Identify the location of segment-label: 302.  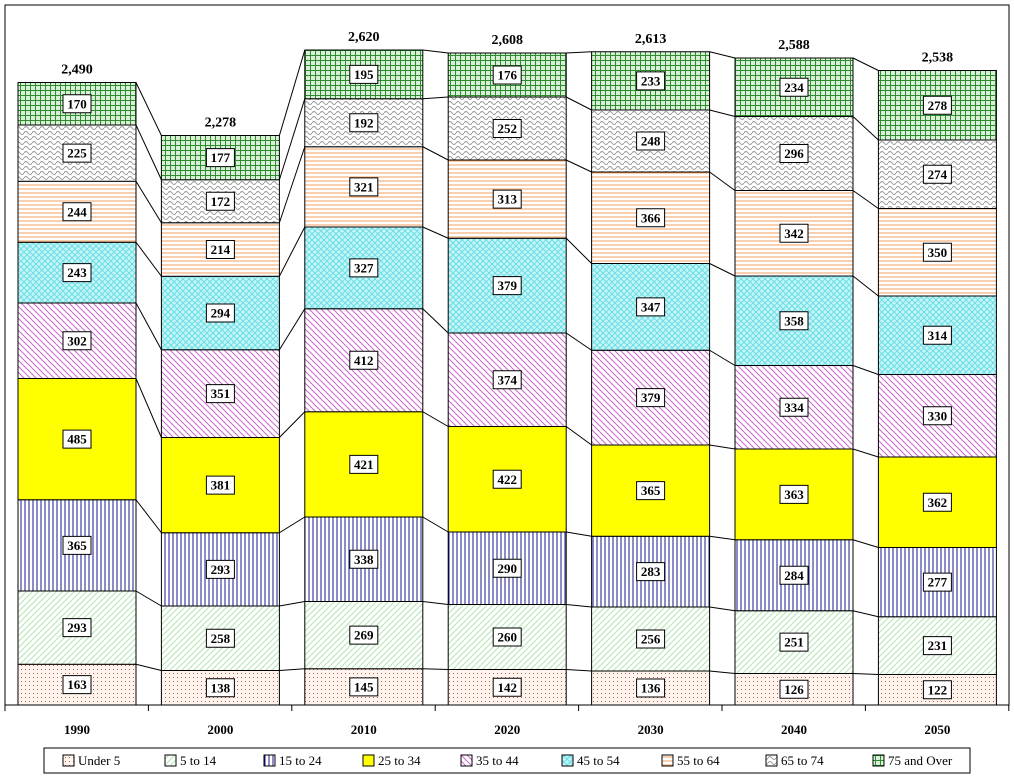
(77, 340).